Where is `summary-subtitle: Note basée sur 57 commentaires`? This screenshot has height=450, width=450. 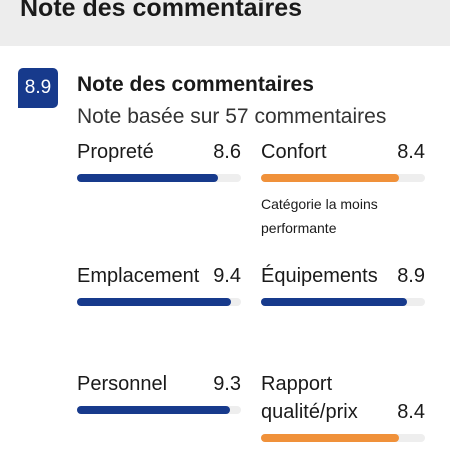 summary-subtitle: Note basée sur 57 commentaires is located at coordinates (232, 116).